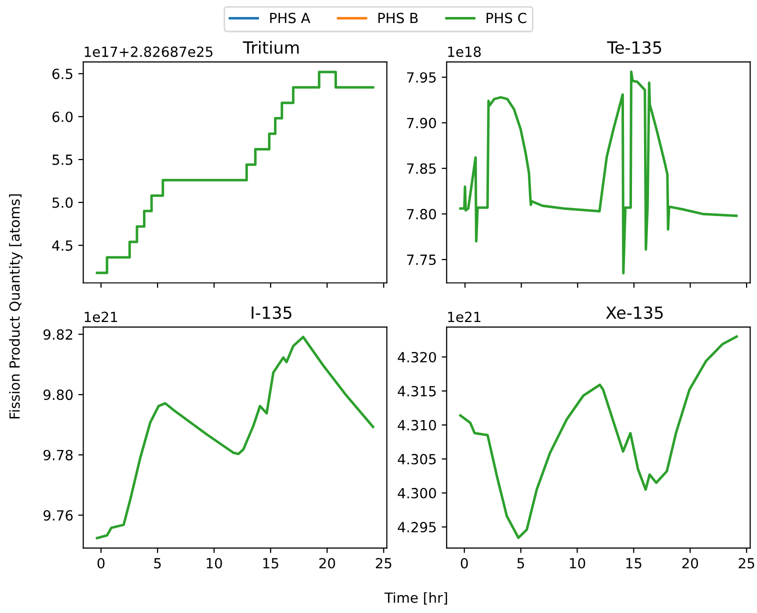 The image size is (757, 613). What do you see at coordinates (270, 47) in the screenshot?
I see `chart-title: Tritium` at bounding box center [270, 47].